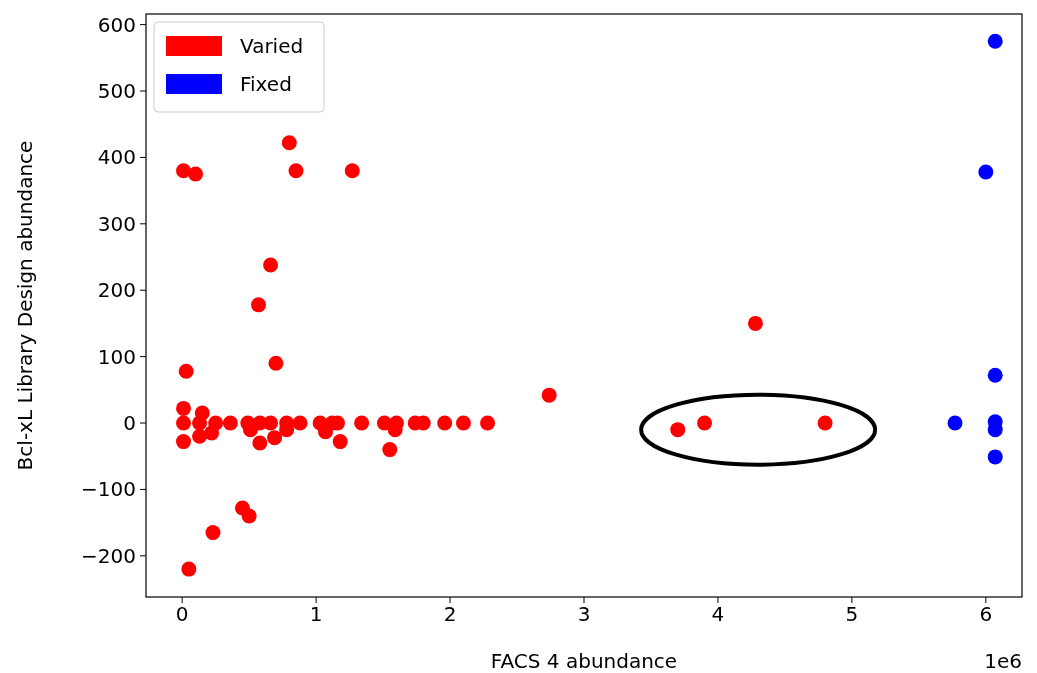  I want to click on legend-label: Varied, so click(272, 46).